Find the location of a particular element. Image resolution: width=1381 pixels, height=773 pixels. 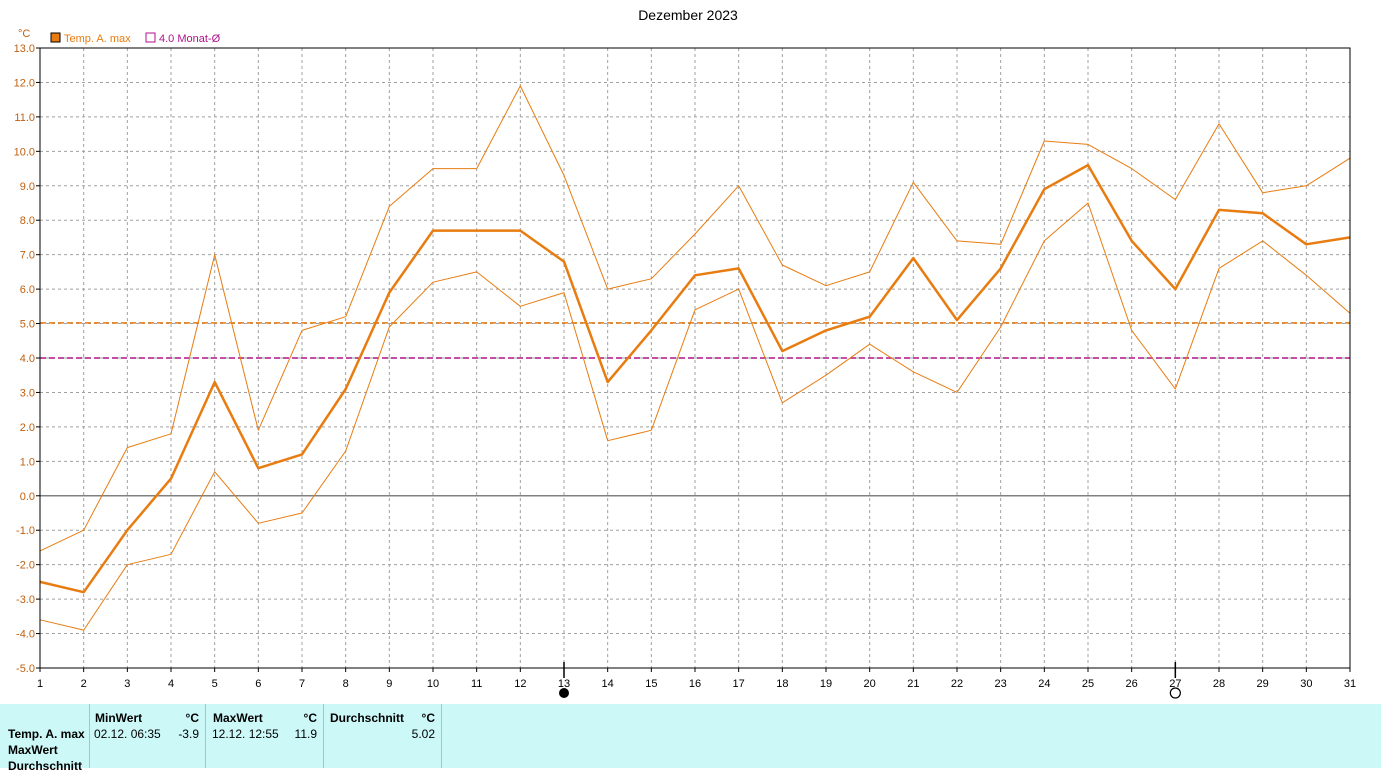

x-tick-label: 3 is located at coordinates (127, 684).